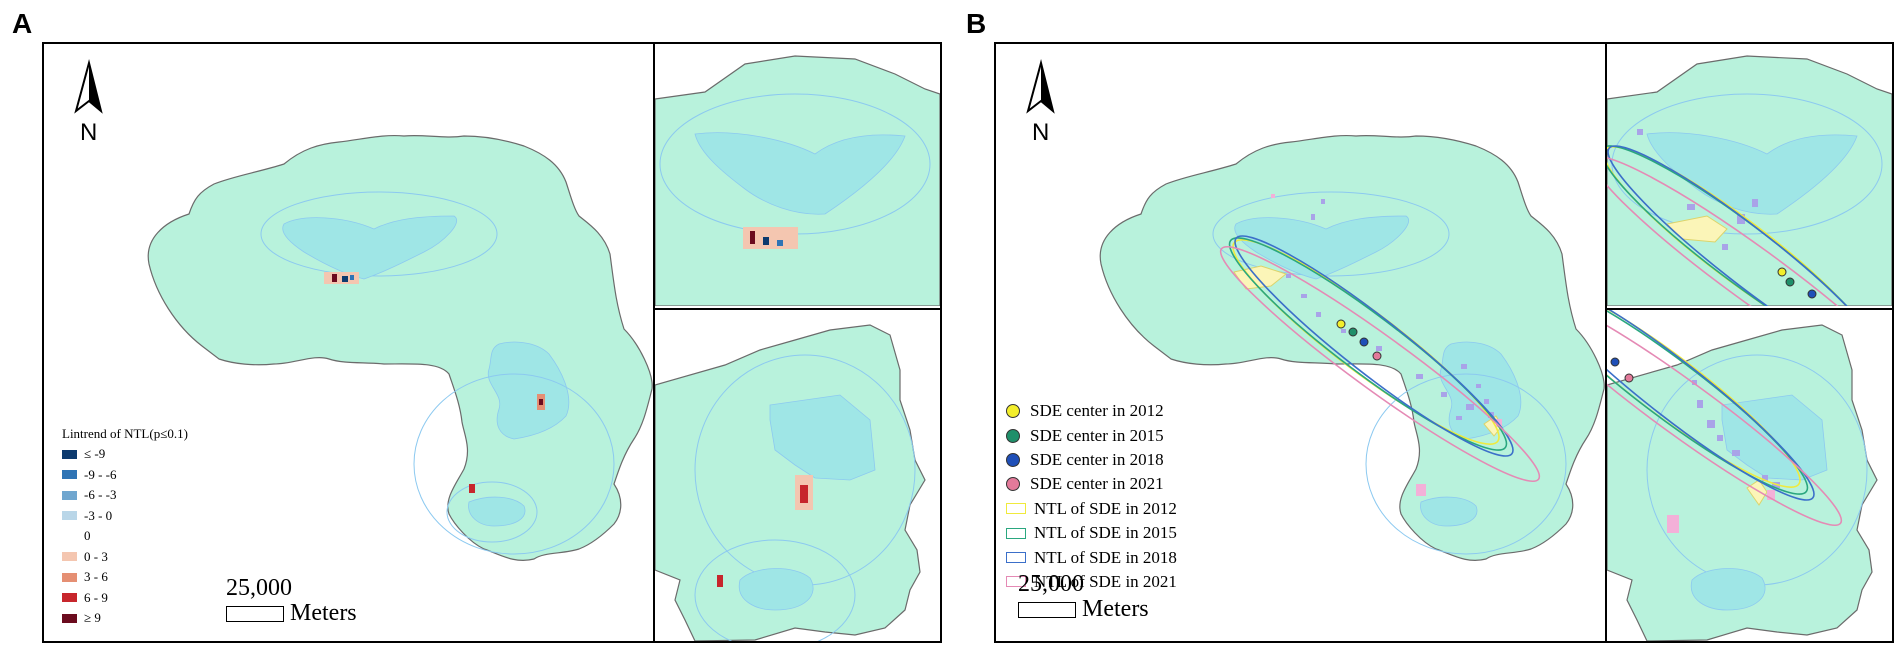 The image size is (1904, 650). I want to click on legend-label: 6 - 9, so click(96, 597).